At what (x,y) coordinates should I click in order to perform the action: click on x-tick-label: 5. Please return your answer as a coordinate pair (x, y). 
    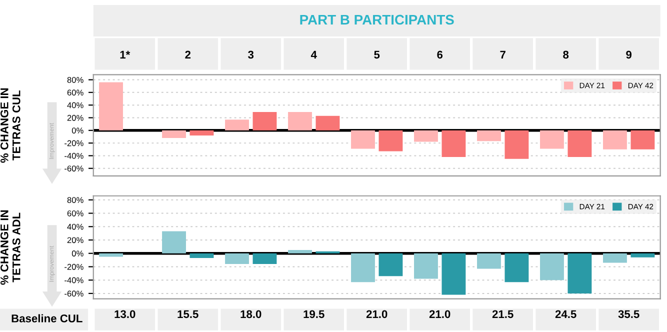
    Looking at the image, I should click on (377, 54).